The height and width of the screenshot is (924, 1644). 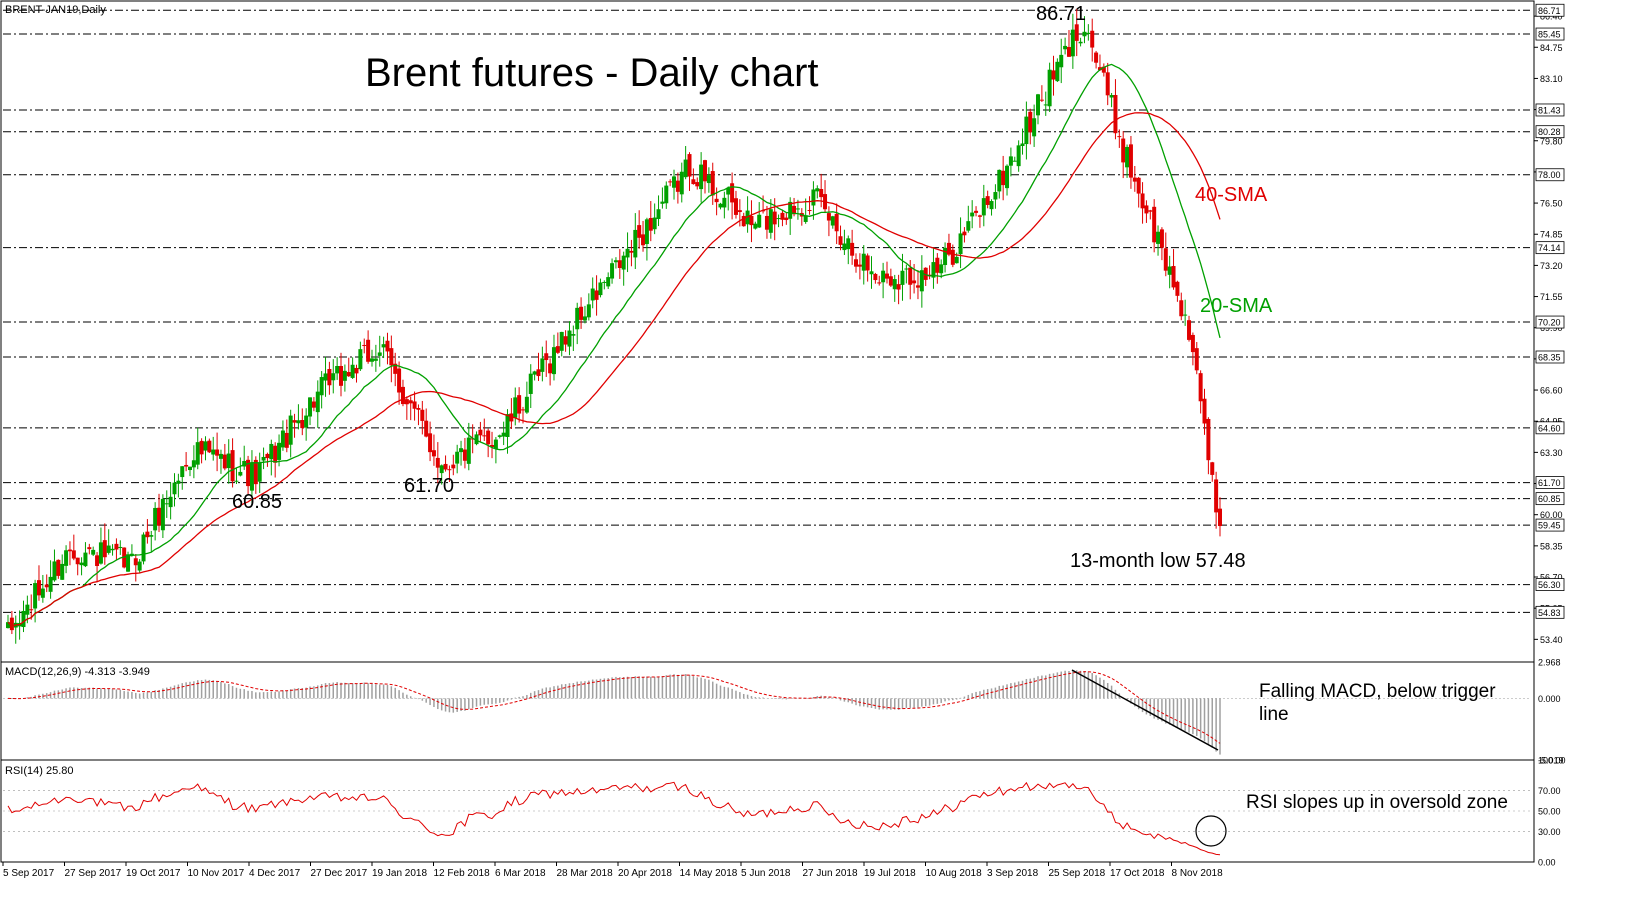 What do you see at coordinates (1236, 306) in the screenshot?
I see `sma20-label: 20-SMA` at bounding box center [1236, 306].